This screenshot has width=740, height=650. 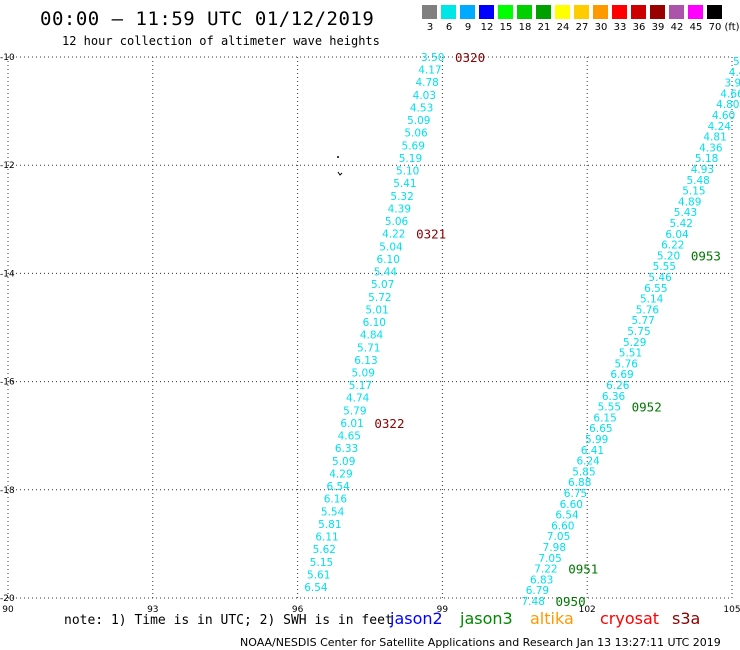 What do you see at coordinates (399, 209) in the screenshot?
I see `wave-height-value: 4.39` at bounding box center [399, 209].